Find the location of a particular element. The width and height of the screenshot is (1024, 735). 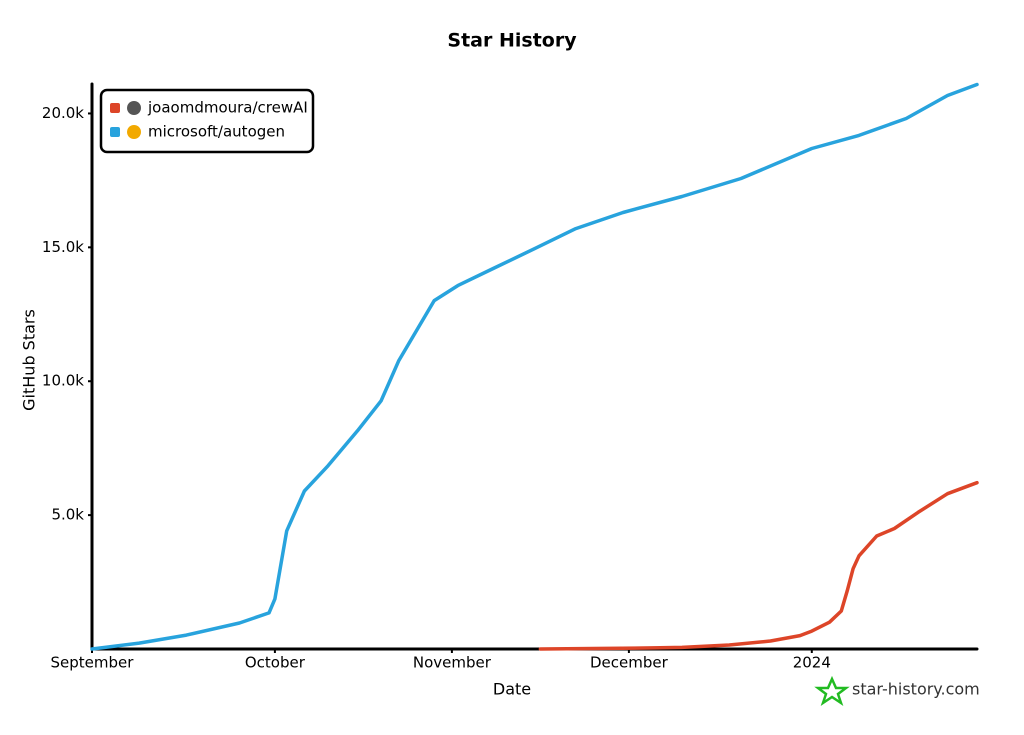

footer-text: star-history.com is located at coordinates (916, 689).